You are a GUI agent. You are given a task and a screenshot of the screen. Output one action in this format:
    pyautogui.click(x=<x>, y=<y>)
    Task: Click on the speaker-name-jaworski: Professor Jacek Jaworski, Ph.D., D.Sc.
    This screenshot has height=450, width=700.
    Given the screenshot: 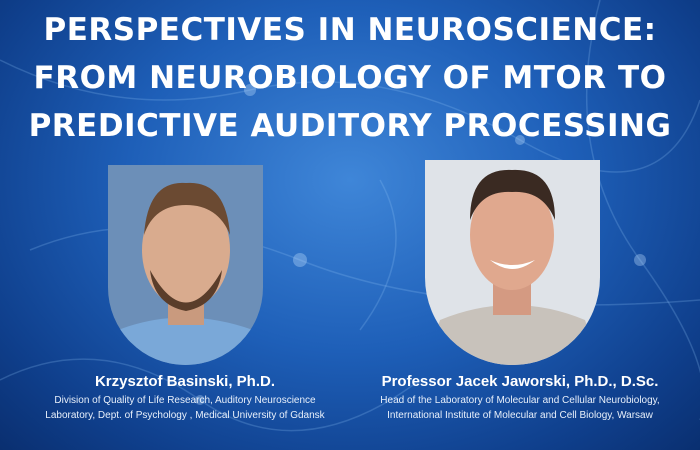 What is the action you would take?
    pyautogui.click(x=520, y=381)
    